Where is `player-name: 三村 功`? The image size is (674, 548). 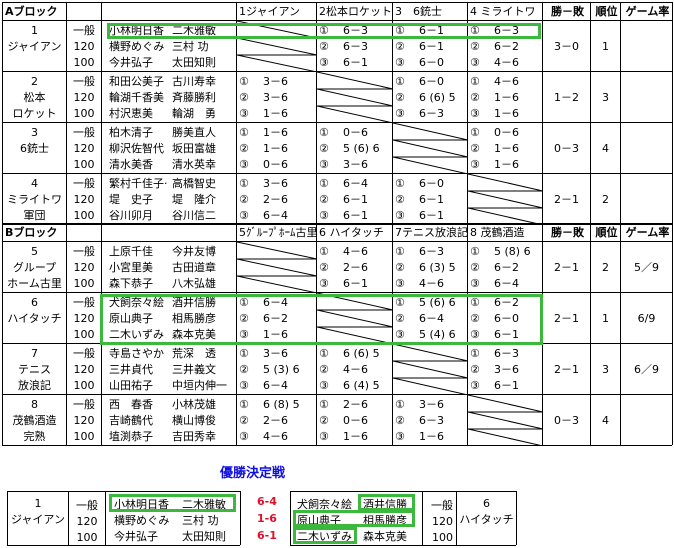 player-name: 三村 功 is located at coordinates (190, 46).